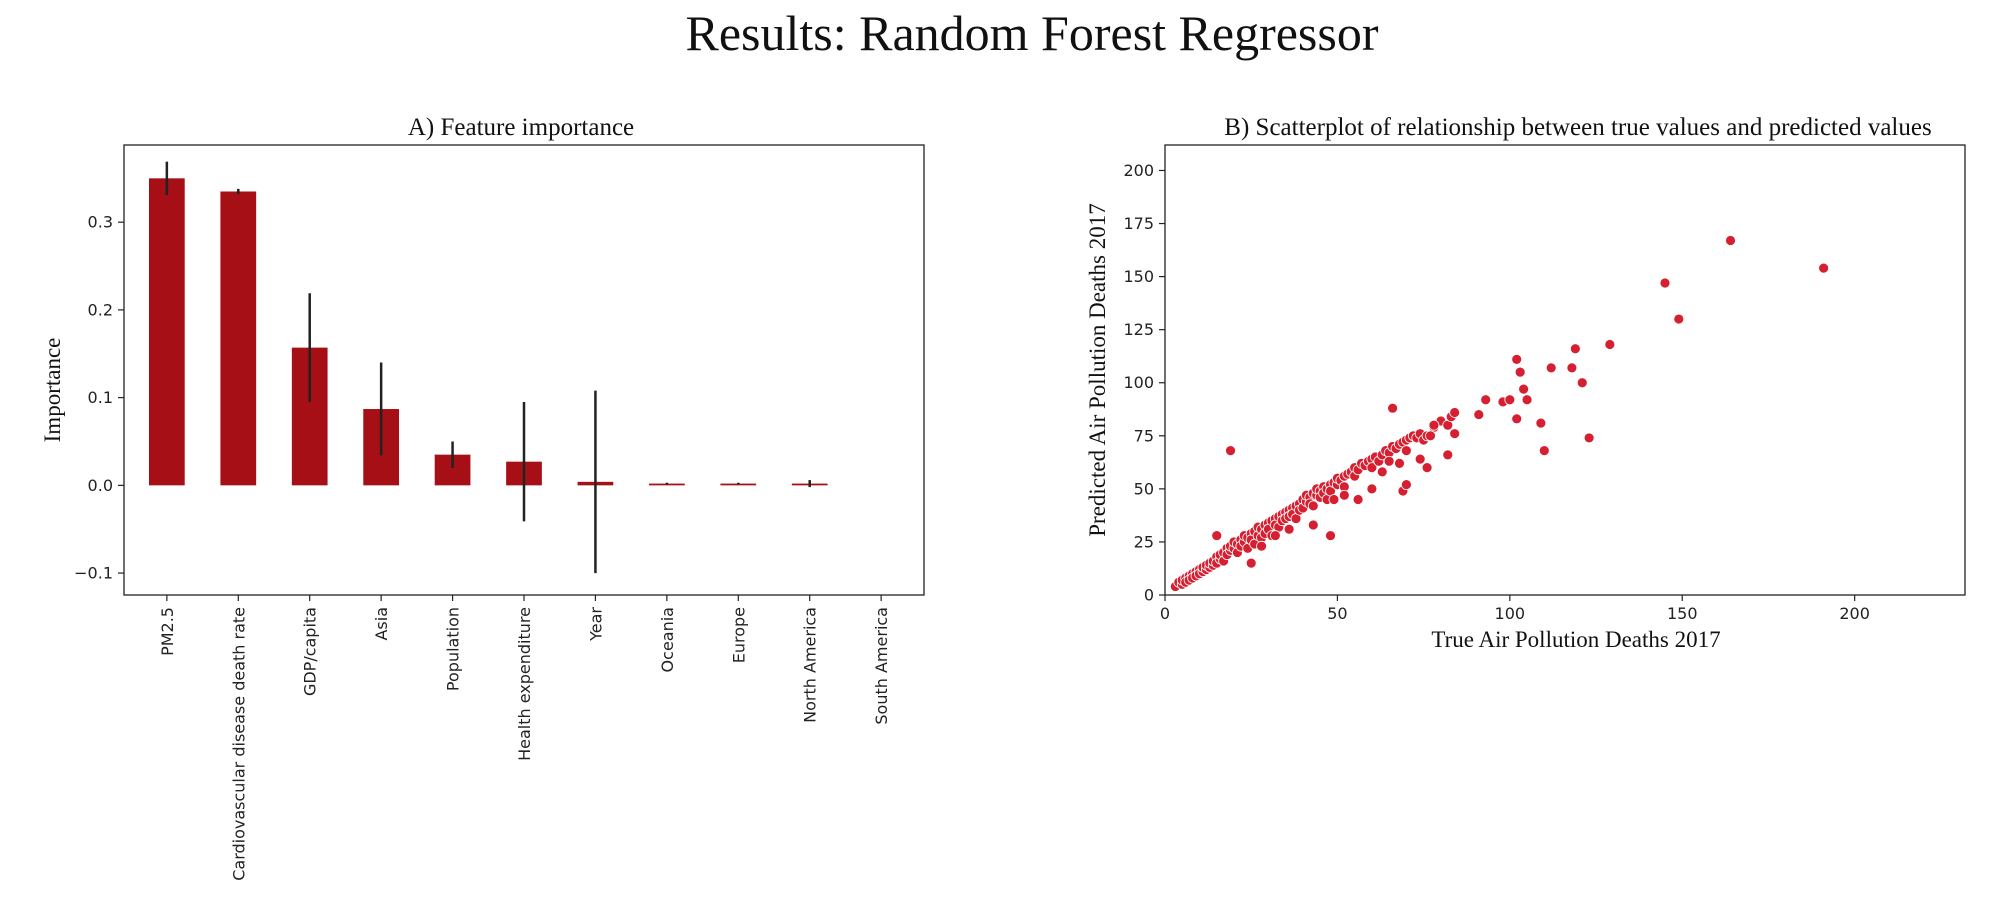  What do you see at coordinates (238, 744) in the screenshot?
I see `x-tick-label-1: Cardiovascular disease death rate` at bounding box center [238, 744].